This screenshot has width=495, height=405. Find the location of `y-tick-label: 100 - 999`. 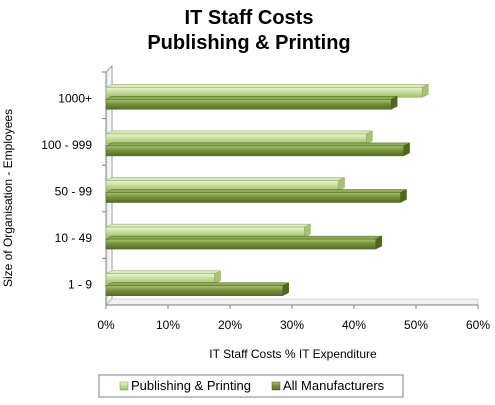

y-tick-label: 100 - 999 is located at coordinates (66, 145).